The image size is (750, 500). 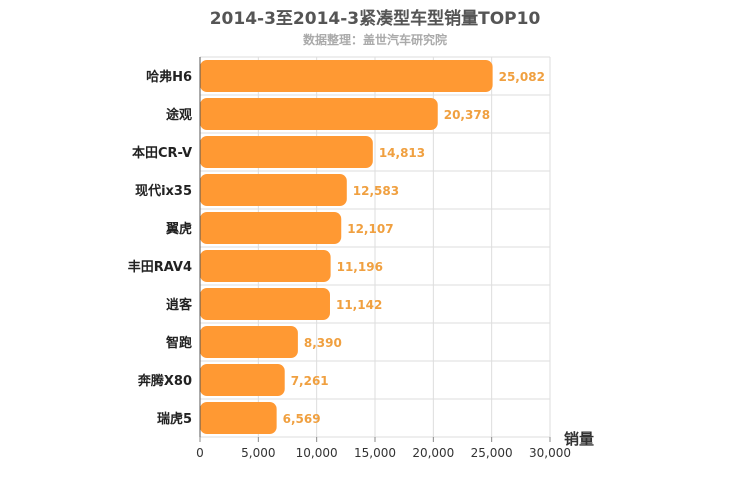 I want to click on x-tick-label: 30,000, so click(x=550, y=453).